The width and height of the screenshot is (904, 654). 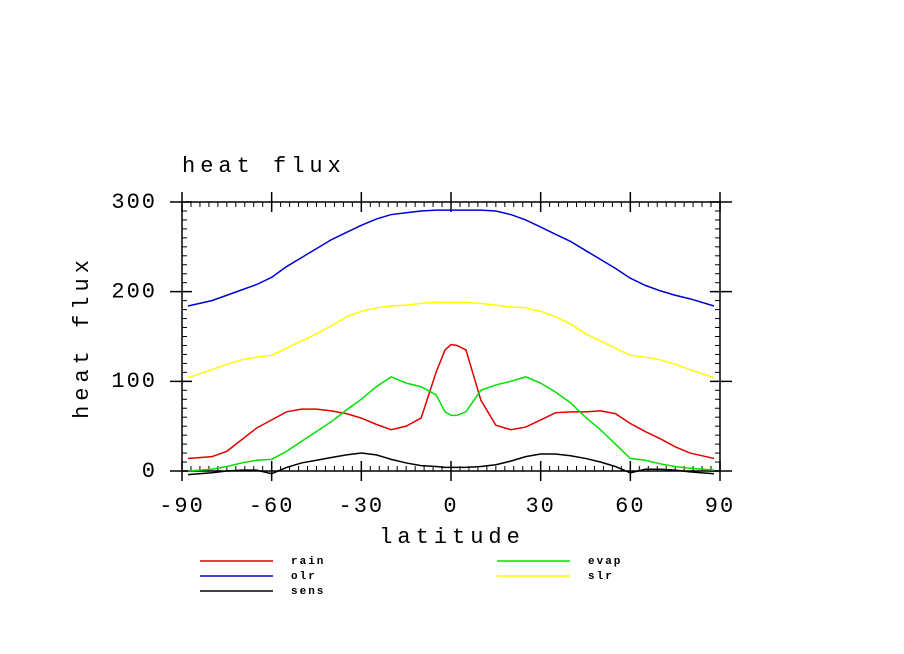 I want to click on legend-label: sens, so click(x=308, y=592).